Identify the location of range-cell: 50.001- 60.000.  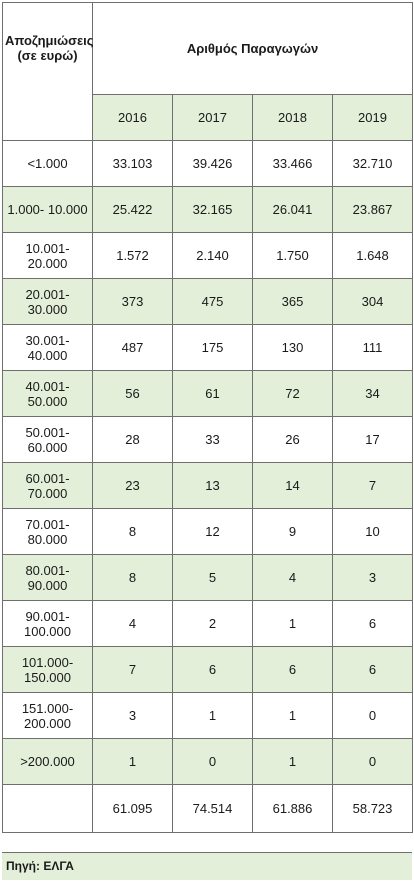
(47, 439).